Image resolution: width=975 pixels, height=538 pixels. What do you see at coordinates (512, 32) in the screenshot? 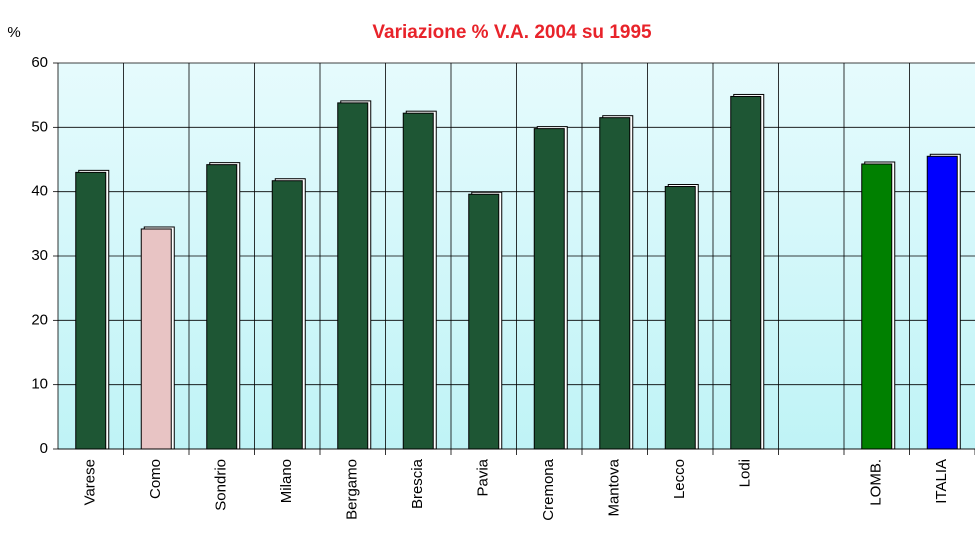
I see `chart-title: Variazione % V.A. 2004 su 1995` at bounding box center [512, 32].